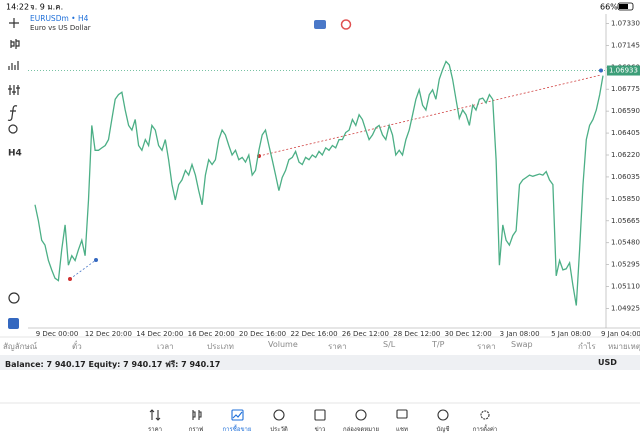 The image size is (640, 447). Describe the element at coordinates (361, 429) in the screenshot. I see `nav-label: กล่องจดหมาย` at that location.